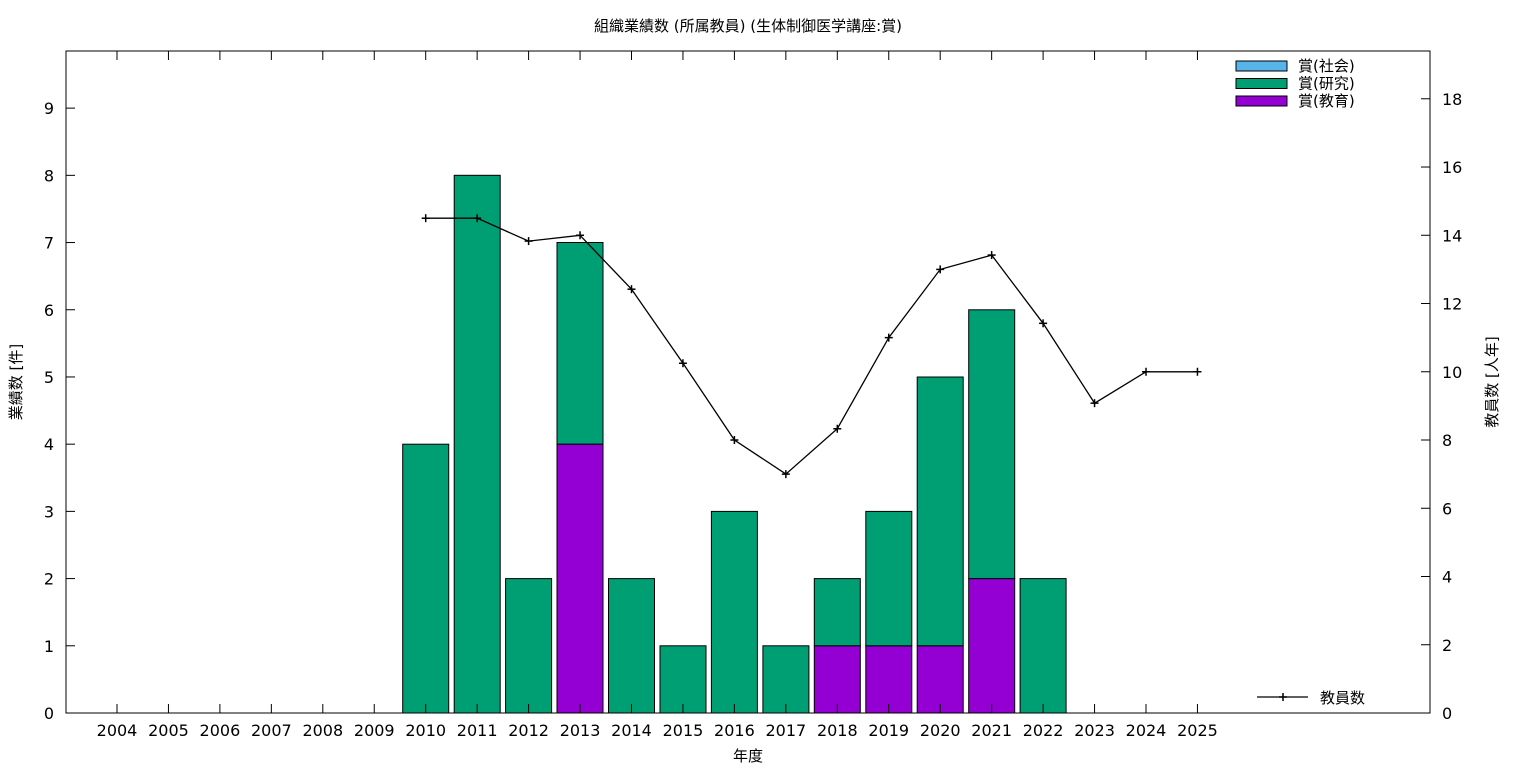  Describe the element at coordinates (940, 269) in the screenshot. I see `line-point-2020` at that location.